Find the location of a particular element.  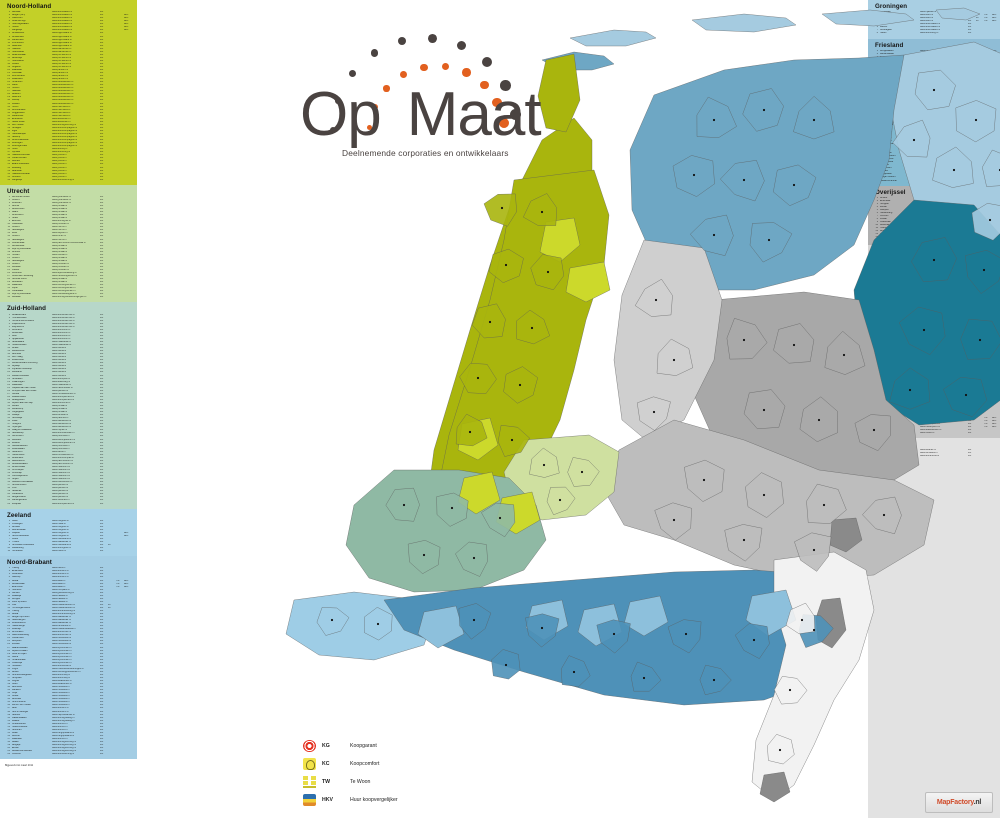

corporation-url: www.stekwonen.nl is located at coordinates (62, 427).